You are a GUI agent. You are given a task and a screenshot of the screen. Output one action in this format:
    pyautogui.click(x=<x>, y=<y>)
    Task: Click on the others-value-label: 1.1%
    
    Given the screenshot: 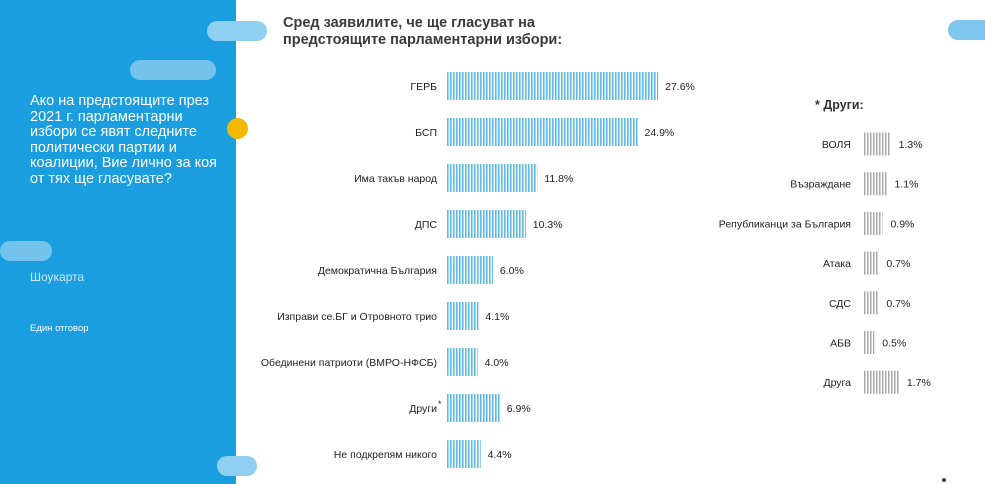 What is the action you would take?
    pyautogui.click(x=907, y=185)
    